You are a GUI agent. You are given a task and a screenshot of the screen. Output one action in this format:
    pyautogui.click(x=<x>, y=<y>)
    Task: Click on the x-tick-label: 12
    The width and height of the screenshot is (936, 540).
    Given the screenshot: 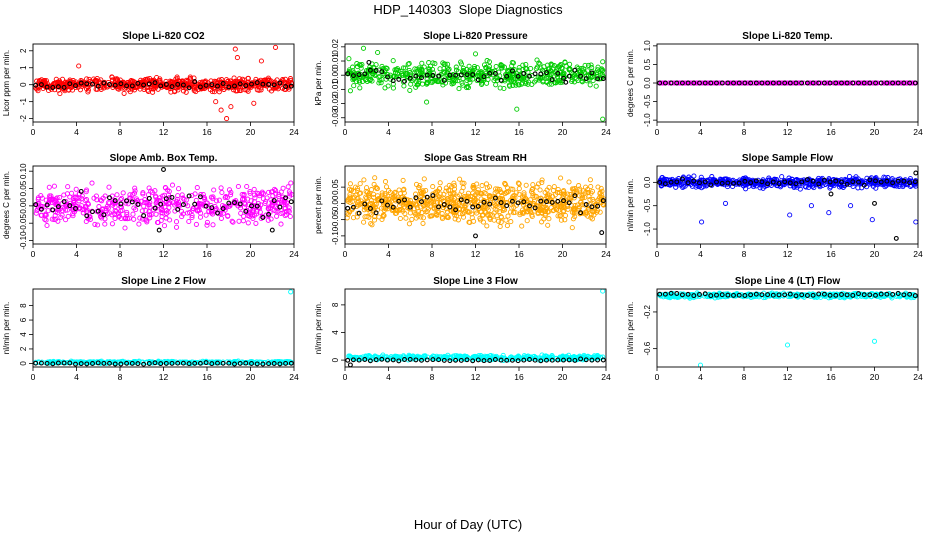 What is the action you would take?
    pyautogui.click(x=164, y=254)
    